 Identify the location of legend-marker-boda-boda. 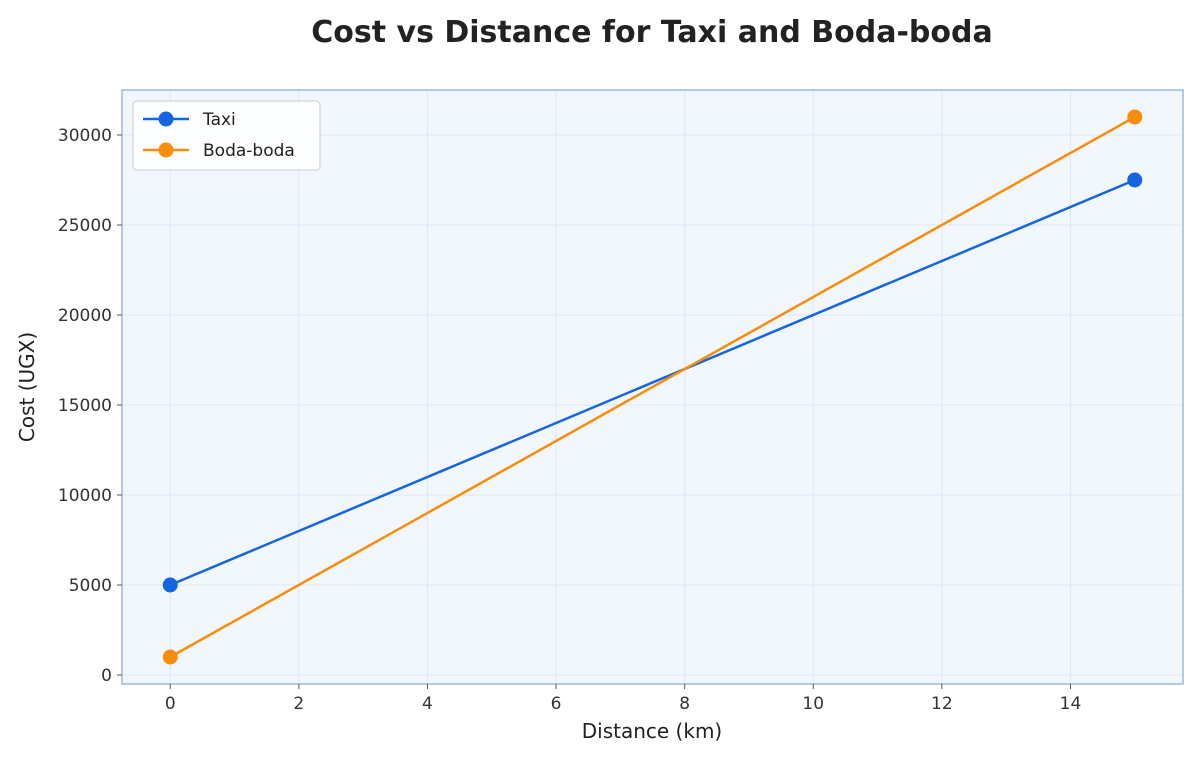
(166, 150).